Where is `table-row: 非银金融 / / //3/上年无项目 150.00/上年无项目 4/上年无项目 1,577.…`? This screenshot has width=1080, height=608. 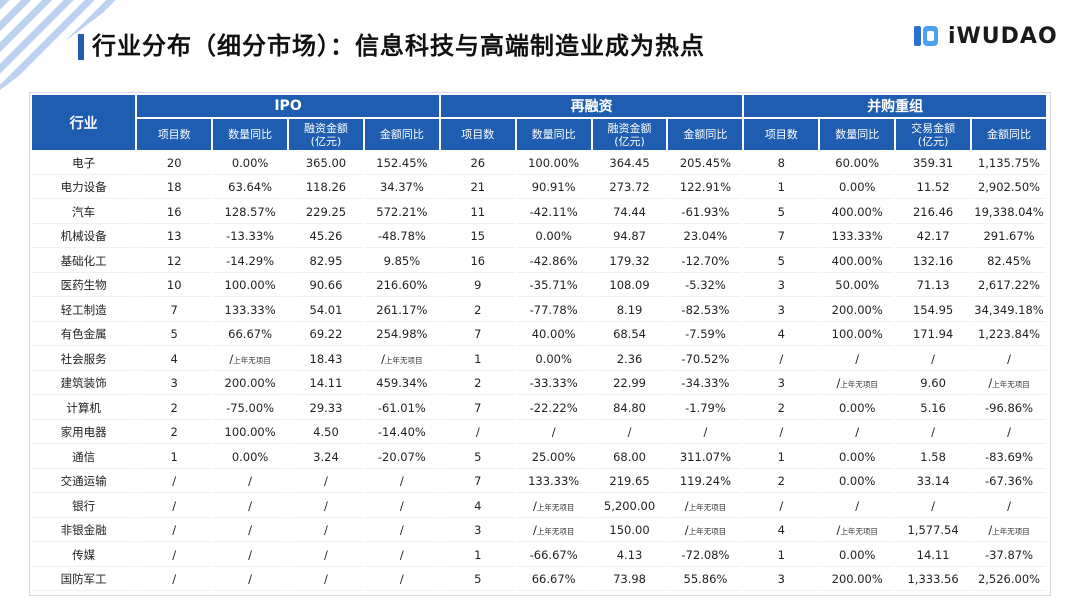 table-row: 非银金融 / / //3/上年无项目 150.00/上年无项目 4/上年无项目 1,577.… is located at coordinates (539, 530).